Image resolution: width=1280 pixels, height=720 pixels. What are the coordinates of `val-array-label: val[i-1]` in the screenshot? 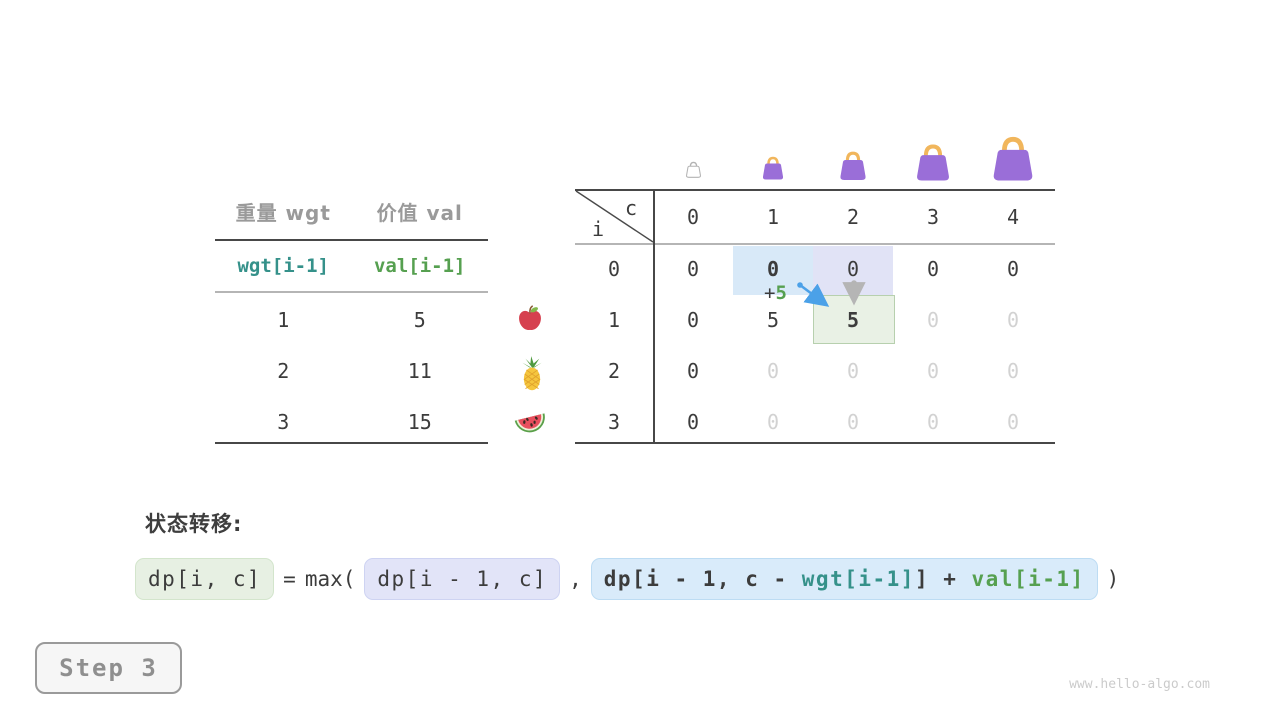 It's located at (419, 266).